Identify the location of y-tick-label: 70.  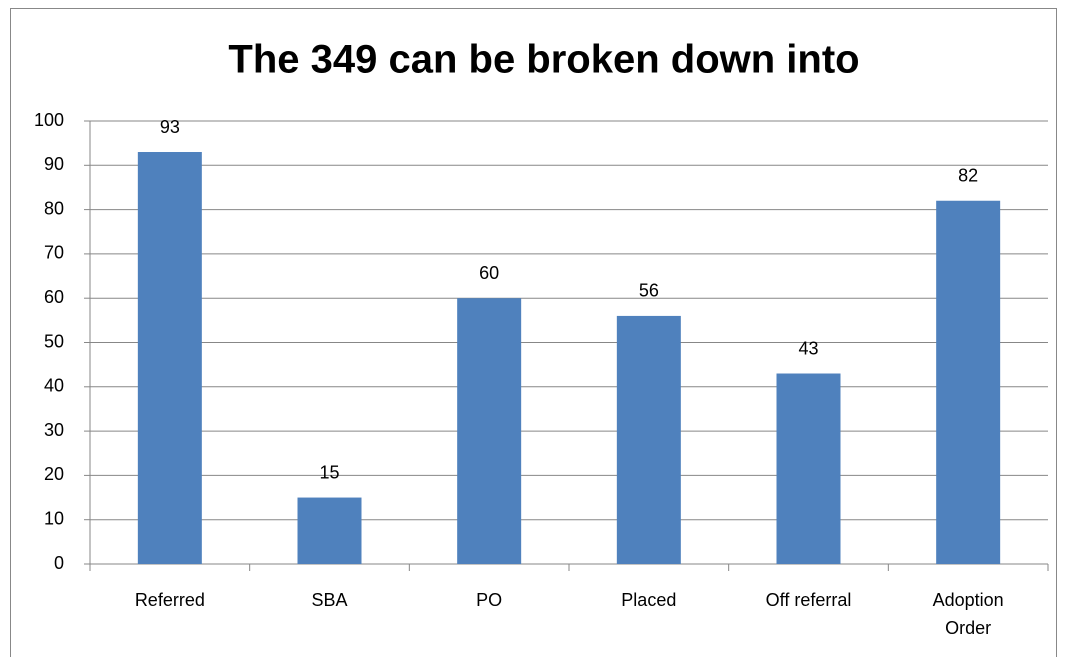
(54, 253).